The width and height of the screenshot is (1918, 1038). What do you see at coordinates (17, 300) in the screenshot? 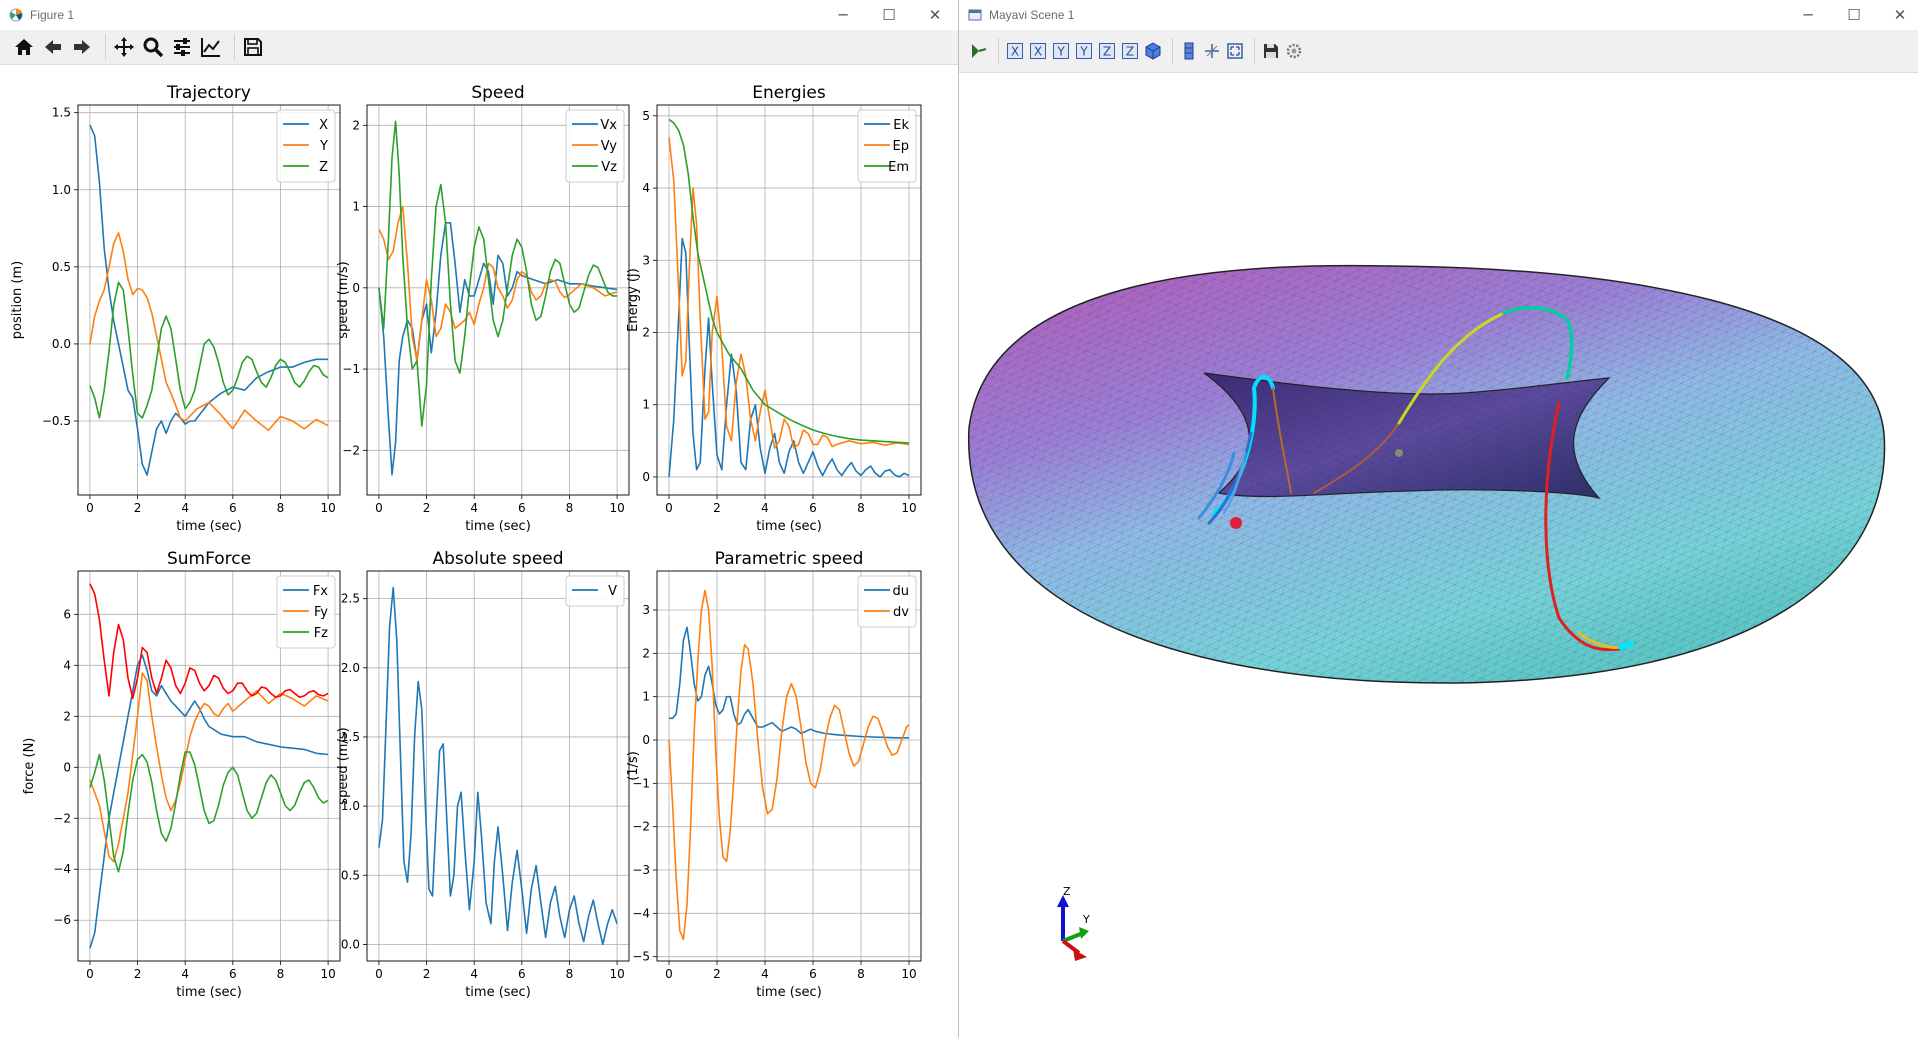
I see `y-axis-label: position (m)` at bounding box center [17, 300].